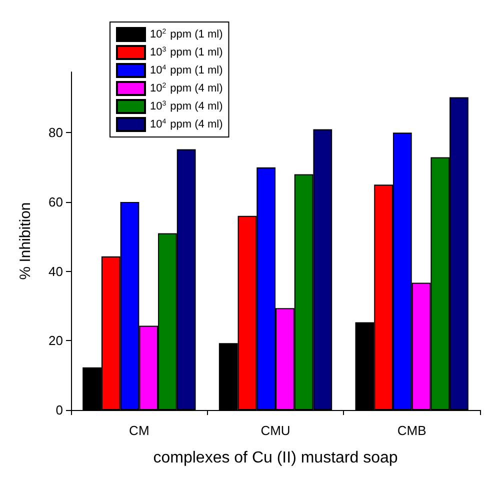 This screenshot has width=490, height=479. Describe the element at coordinates (55, 340) in the screenshot. I see `y-tick-label: 20` at that location.